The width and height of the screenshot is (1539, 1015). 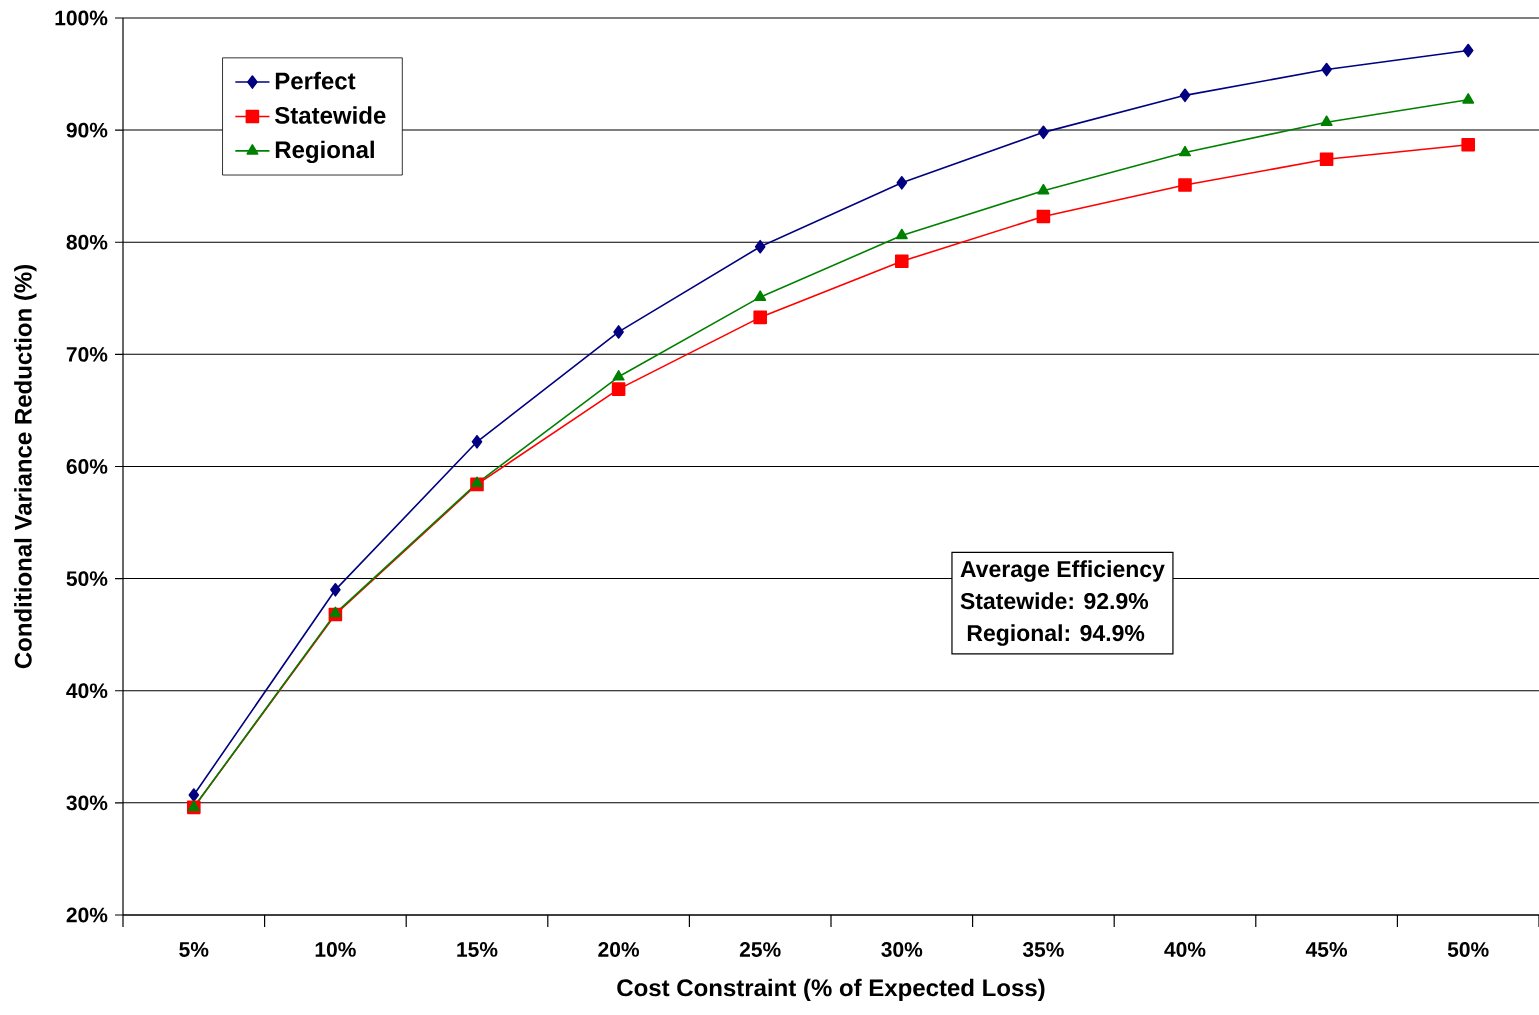 What do you see at coordinates (1056, 635) in the screenshot?
I see `annotation: Regional: 94.9%` at bounding box center [1056, 635].